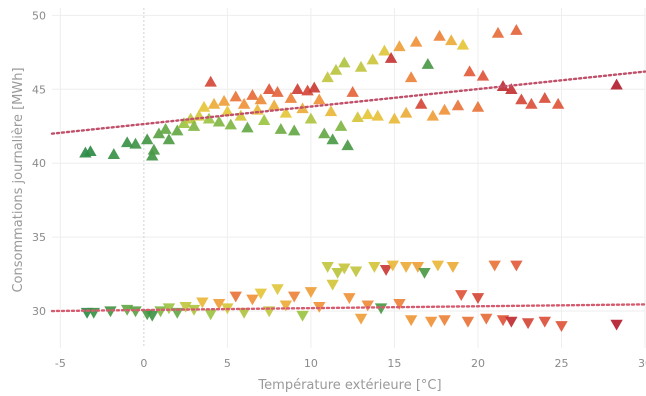 Image resolution: width=646 pixels, height=396 pixels. What do you see at coordinates (348, 308) in the screenshot?
I see `trendline` at bounding box center [348, 308].